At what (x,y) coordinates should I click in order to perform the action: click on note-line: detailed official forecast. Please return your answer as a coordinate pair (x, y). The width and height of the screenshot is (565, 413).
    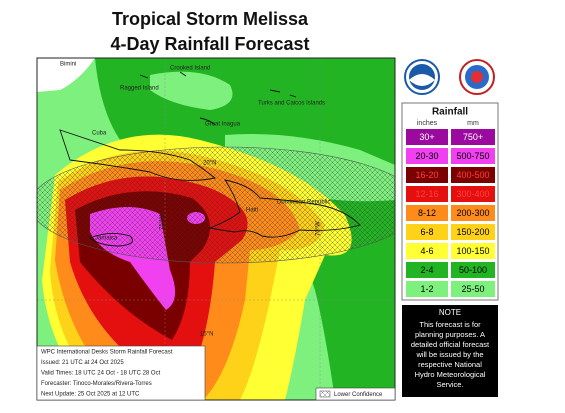
    Looking at the image, I should click on (450, 344).